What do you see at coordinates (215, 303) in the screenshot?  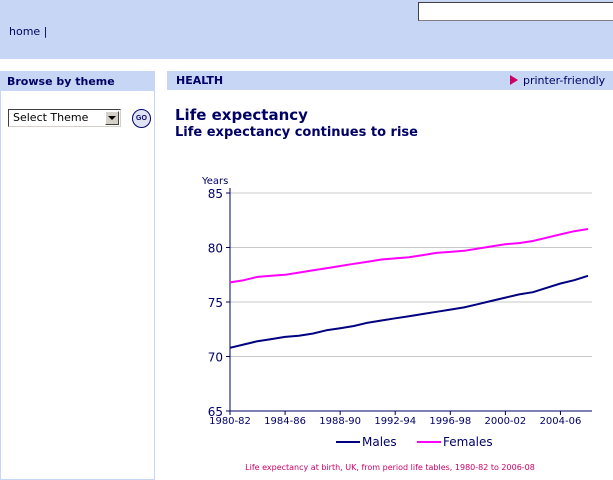 I see `y-tick-label: 75` at bounding box center [215, 303].